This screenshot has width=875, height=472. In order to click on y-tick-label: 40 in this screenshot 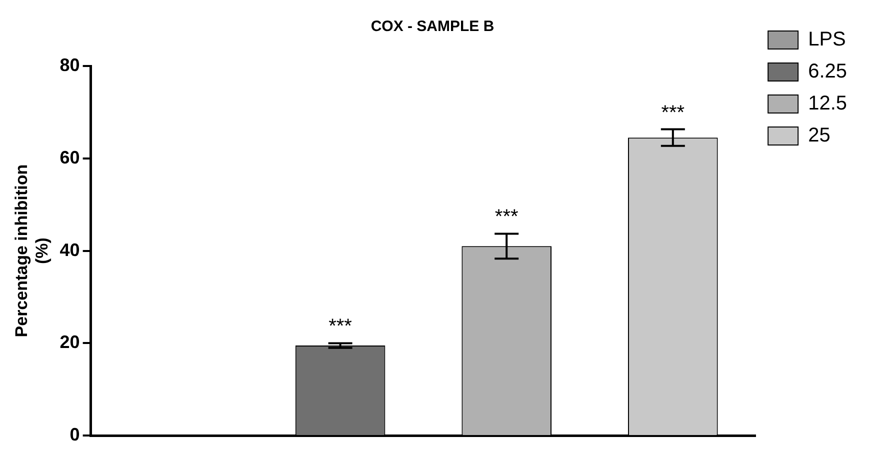, I will do `click(70, 250)`.